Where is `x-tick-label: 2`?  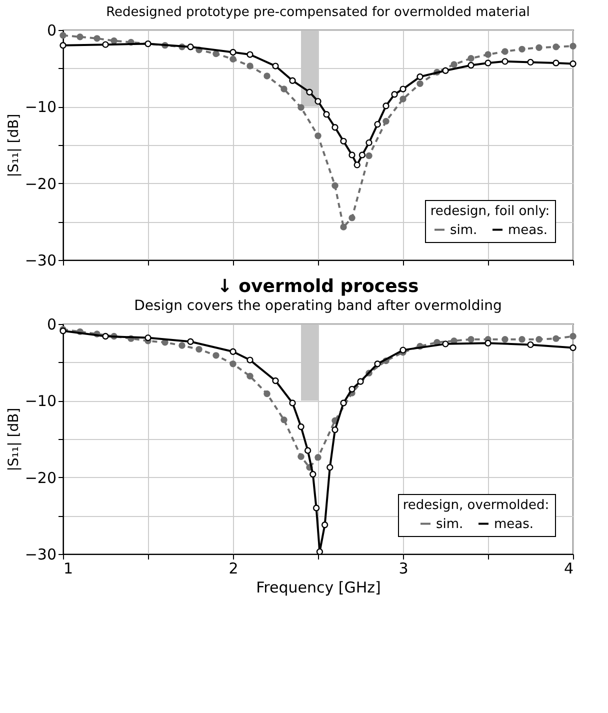 x-tick-label: 2 is located at coordinates (233, 569).